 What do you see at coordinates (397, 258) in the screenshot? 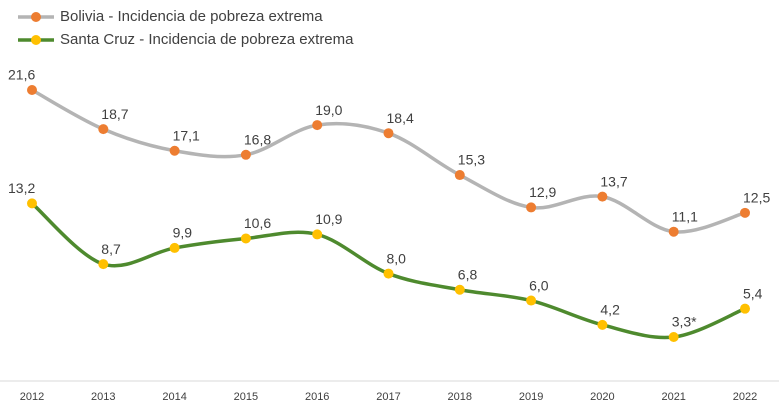
I see `data-label: 8,0` at bounding box center [397, 258].